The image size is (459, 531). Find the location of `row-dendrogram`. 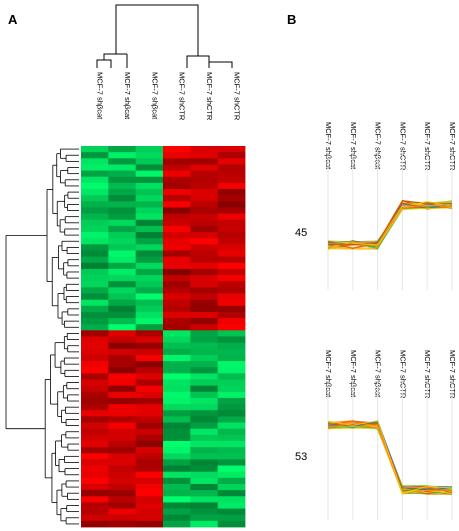

row-dendrogram is located at coordinates (42, 336).